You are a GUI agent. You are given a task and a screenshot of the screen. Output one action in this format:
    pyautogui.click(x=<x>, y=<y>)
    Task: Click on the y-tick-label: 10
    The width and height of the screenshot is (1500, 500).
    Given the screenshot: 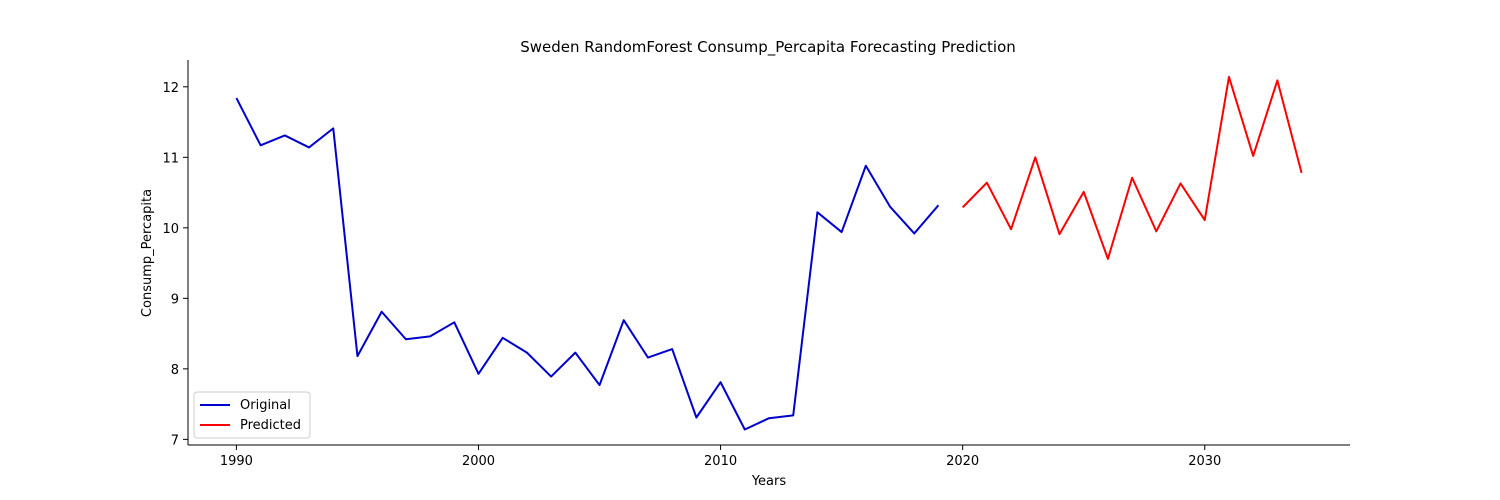 What is the action you would take?
    pyautogui.click(x=170, y=229)
    